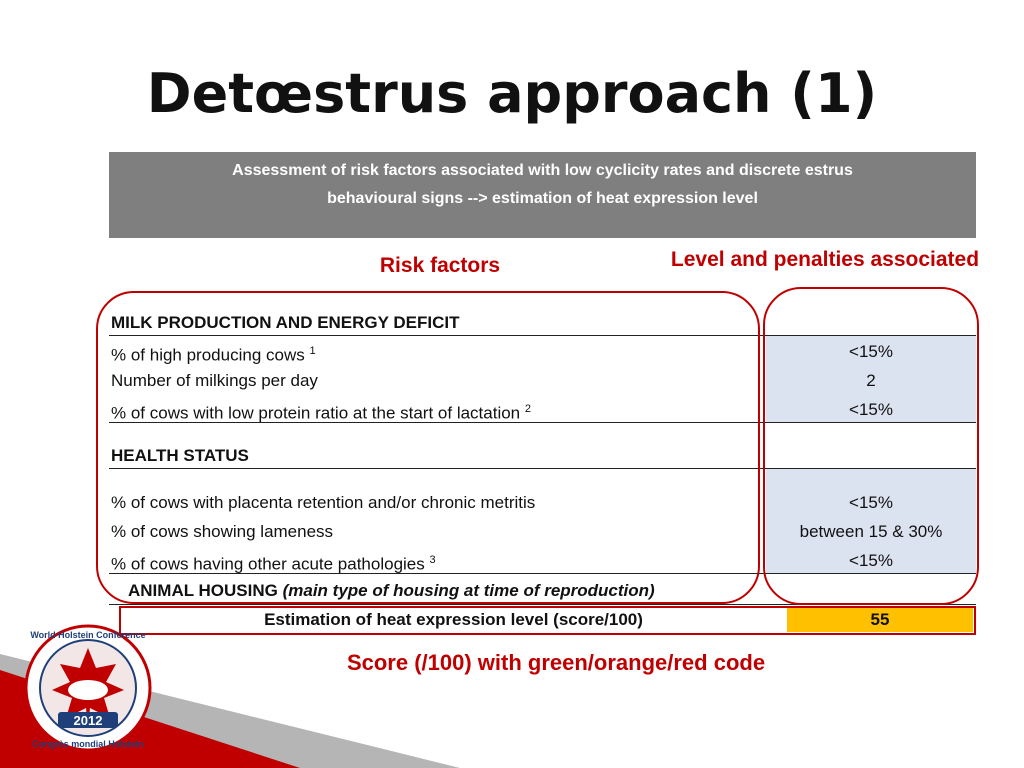 The height and width of the screenshot is (768, 1024). What do you see at coordinates (542, 455) in the screenshot?
I see `section-health-status: HEALTH STATUS` at bounding box center [542, 455].